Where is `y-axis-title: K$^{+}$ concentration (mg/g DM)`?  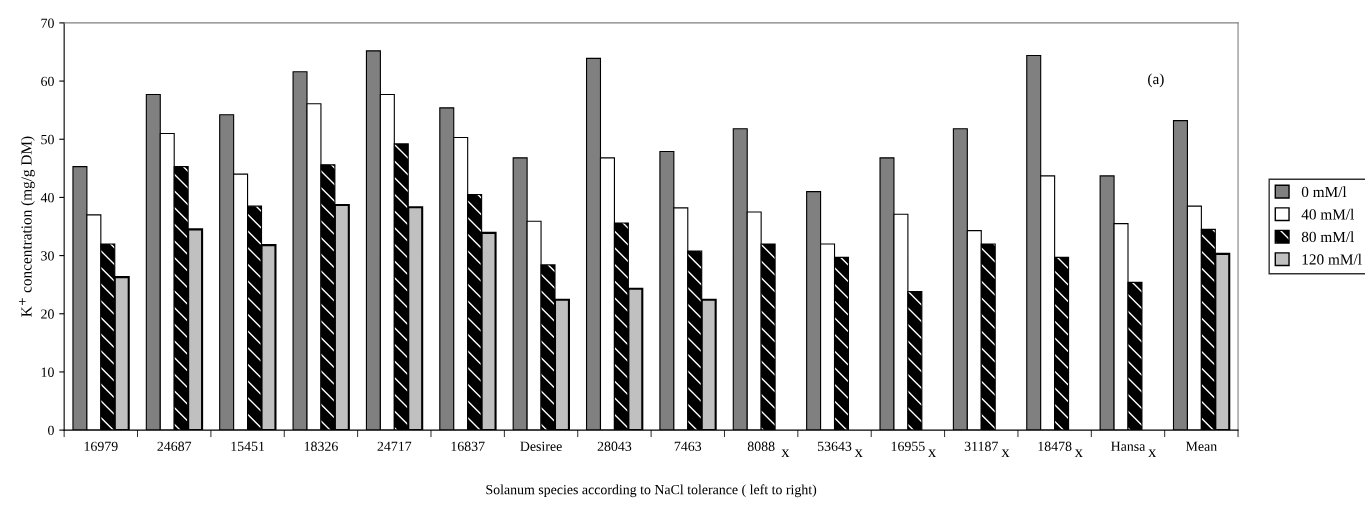 y-axis-title: K$^{+}$ concentration (mg/g DM) is located at coordinates (26, 226).